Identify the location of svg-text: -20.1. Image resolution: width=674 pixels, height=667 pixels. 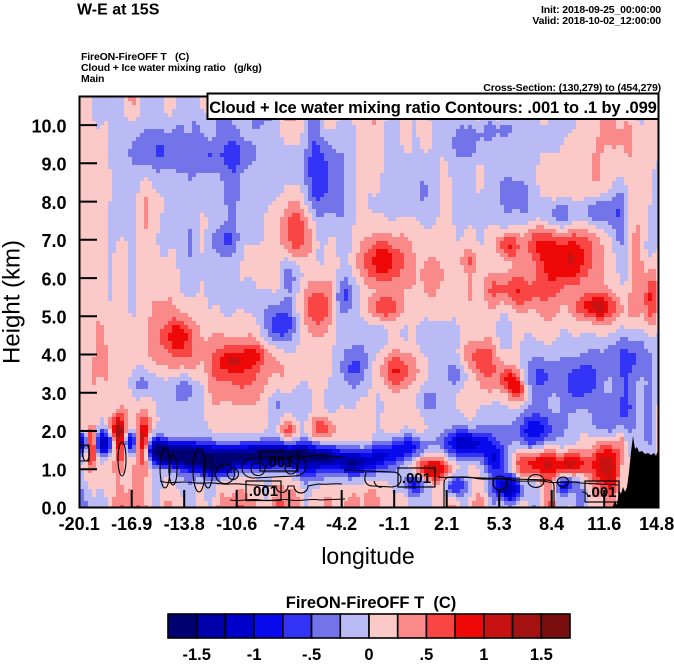
(79, 524).